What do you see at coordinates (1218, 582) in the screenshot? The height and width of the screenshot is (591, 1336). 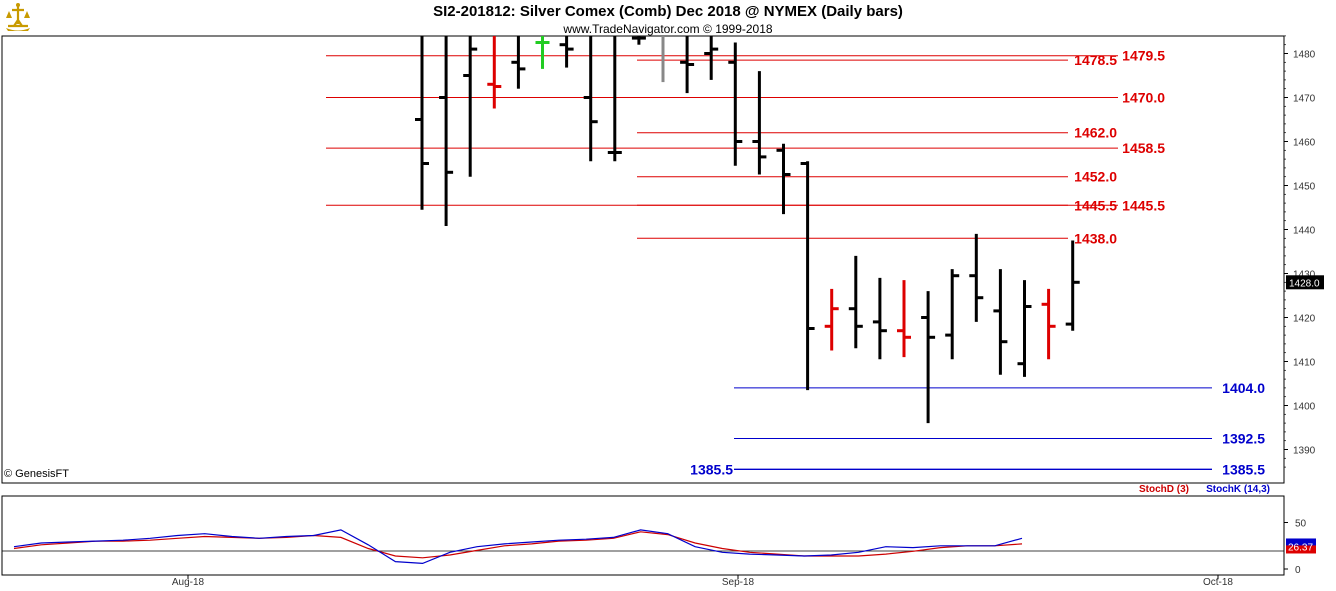 I see `x-axis-label: Oct-18` at bounding box center [1218, 582].